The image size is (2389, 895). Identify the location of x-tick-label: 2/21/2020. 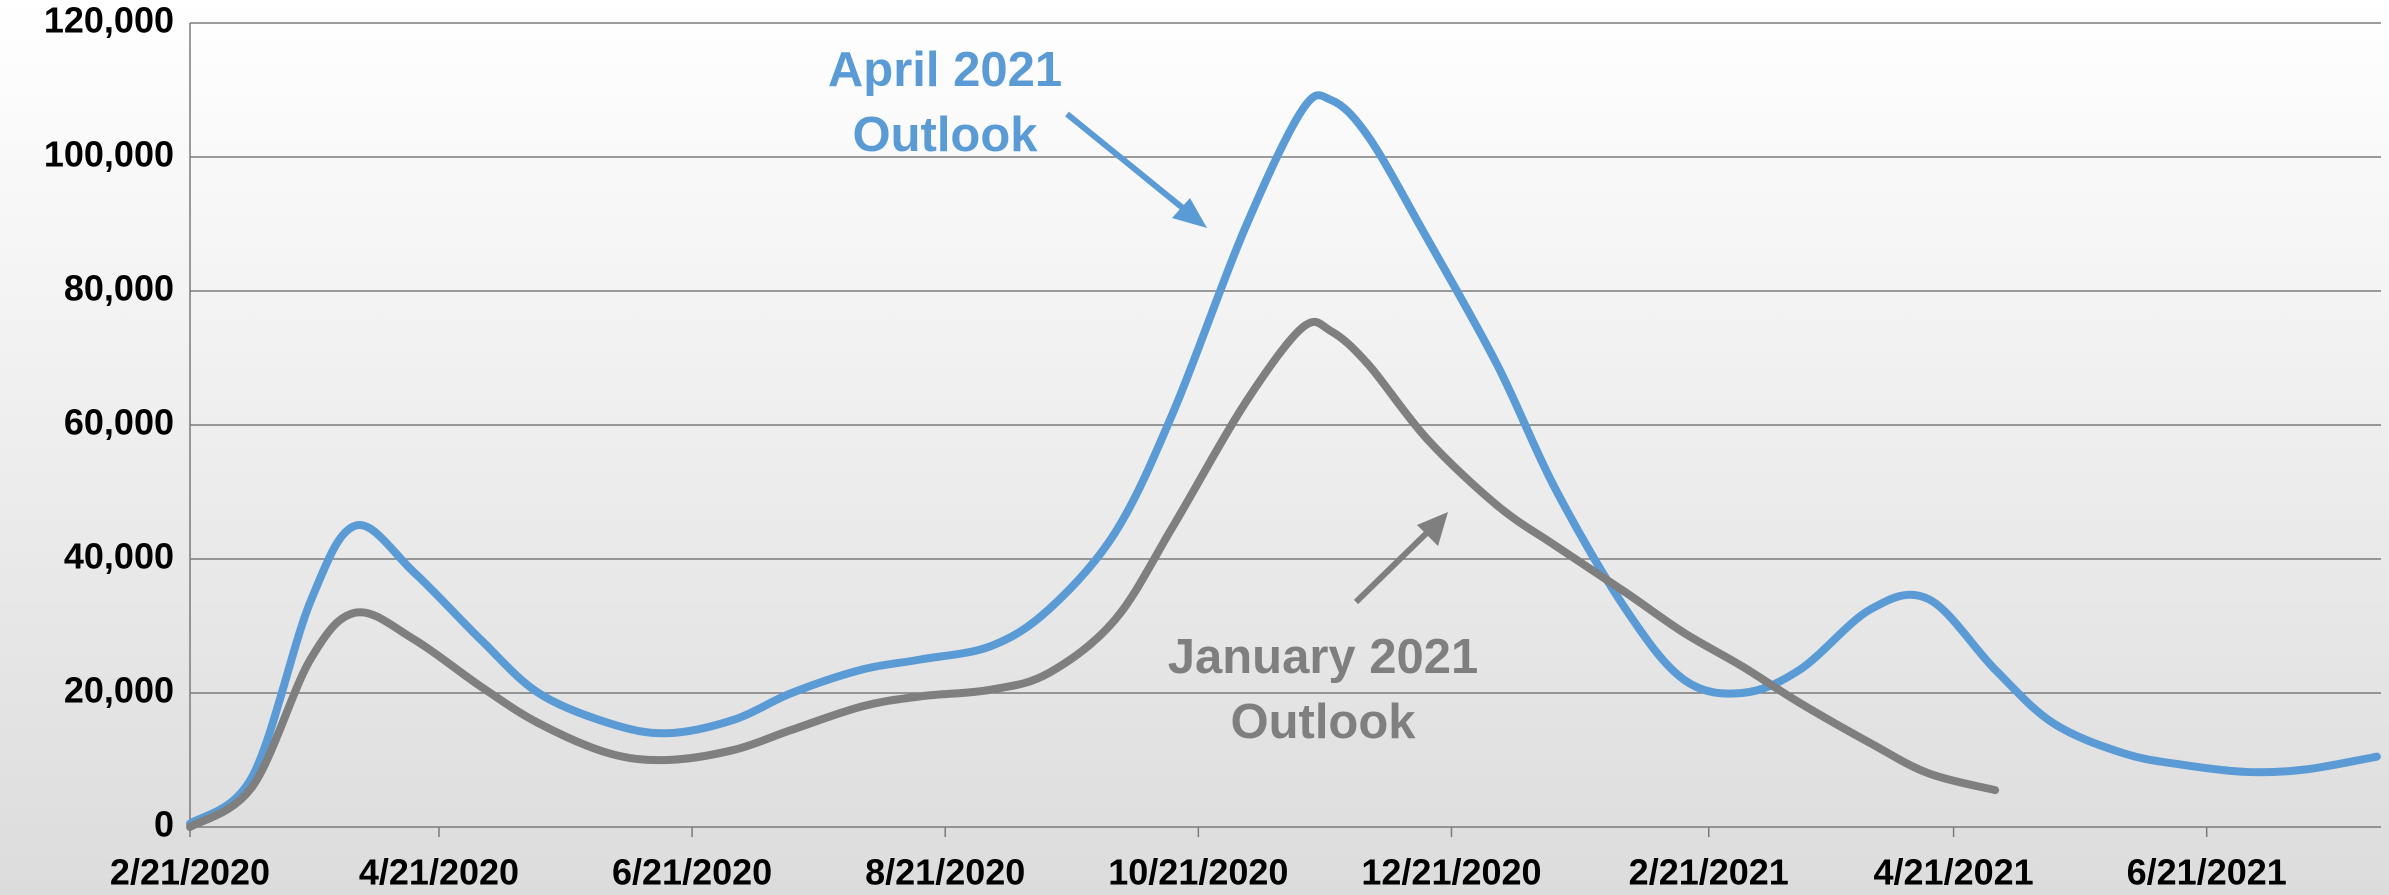
(190, 872).